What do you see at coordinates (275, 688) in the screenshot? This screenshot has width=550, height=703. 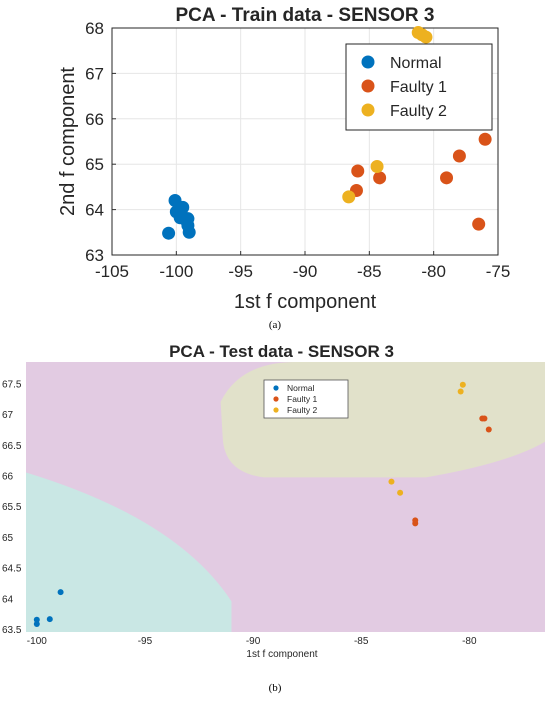 I see `caption-b: (b)` at bounding box center [275, 688].